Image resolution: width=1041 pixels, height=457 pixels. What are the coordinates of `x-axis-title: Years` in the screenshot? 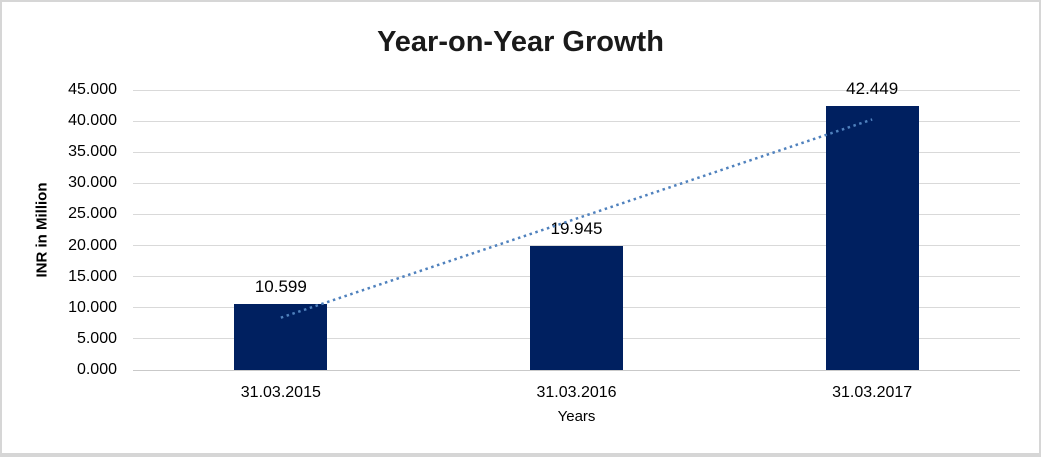 It's located at (576, 416).